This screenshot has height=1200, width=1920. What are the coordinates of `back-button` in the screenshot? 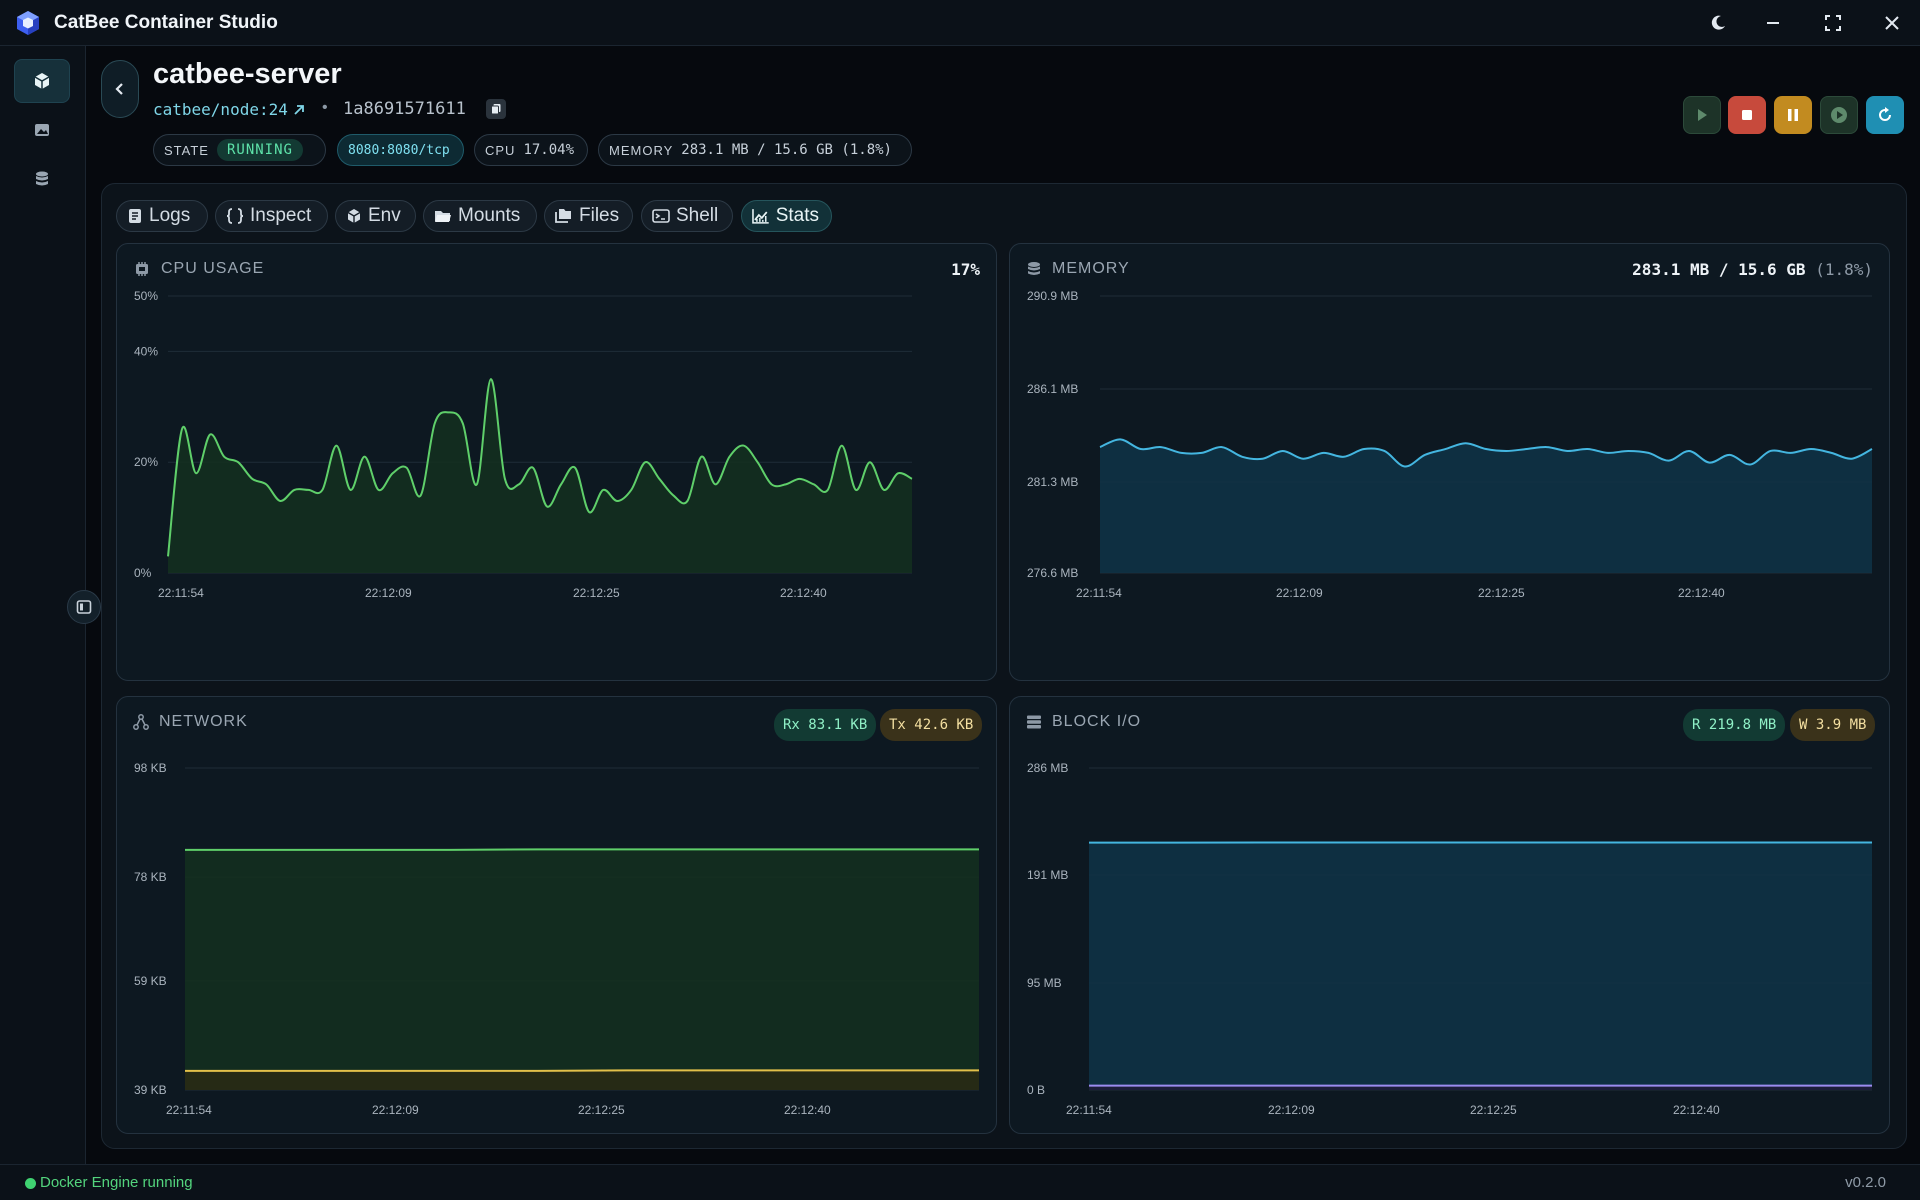 It's located at (120, 89).